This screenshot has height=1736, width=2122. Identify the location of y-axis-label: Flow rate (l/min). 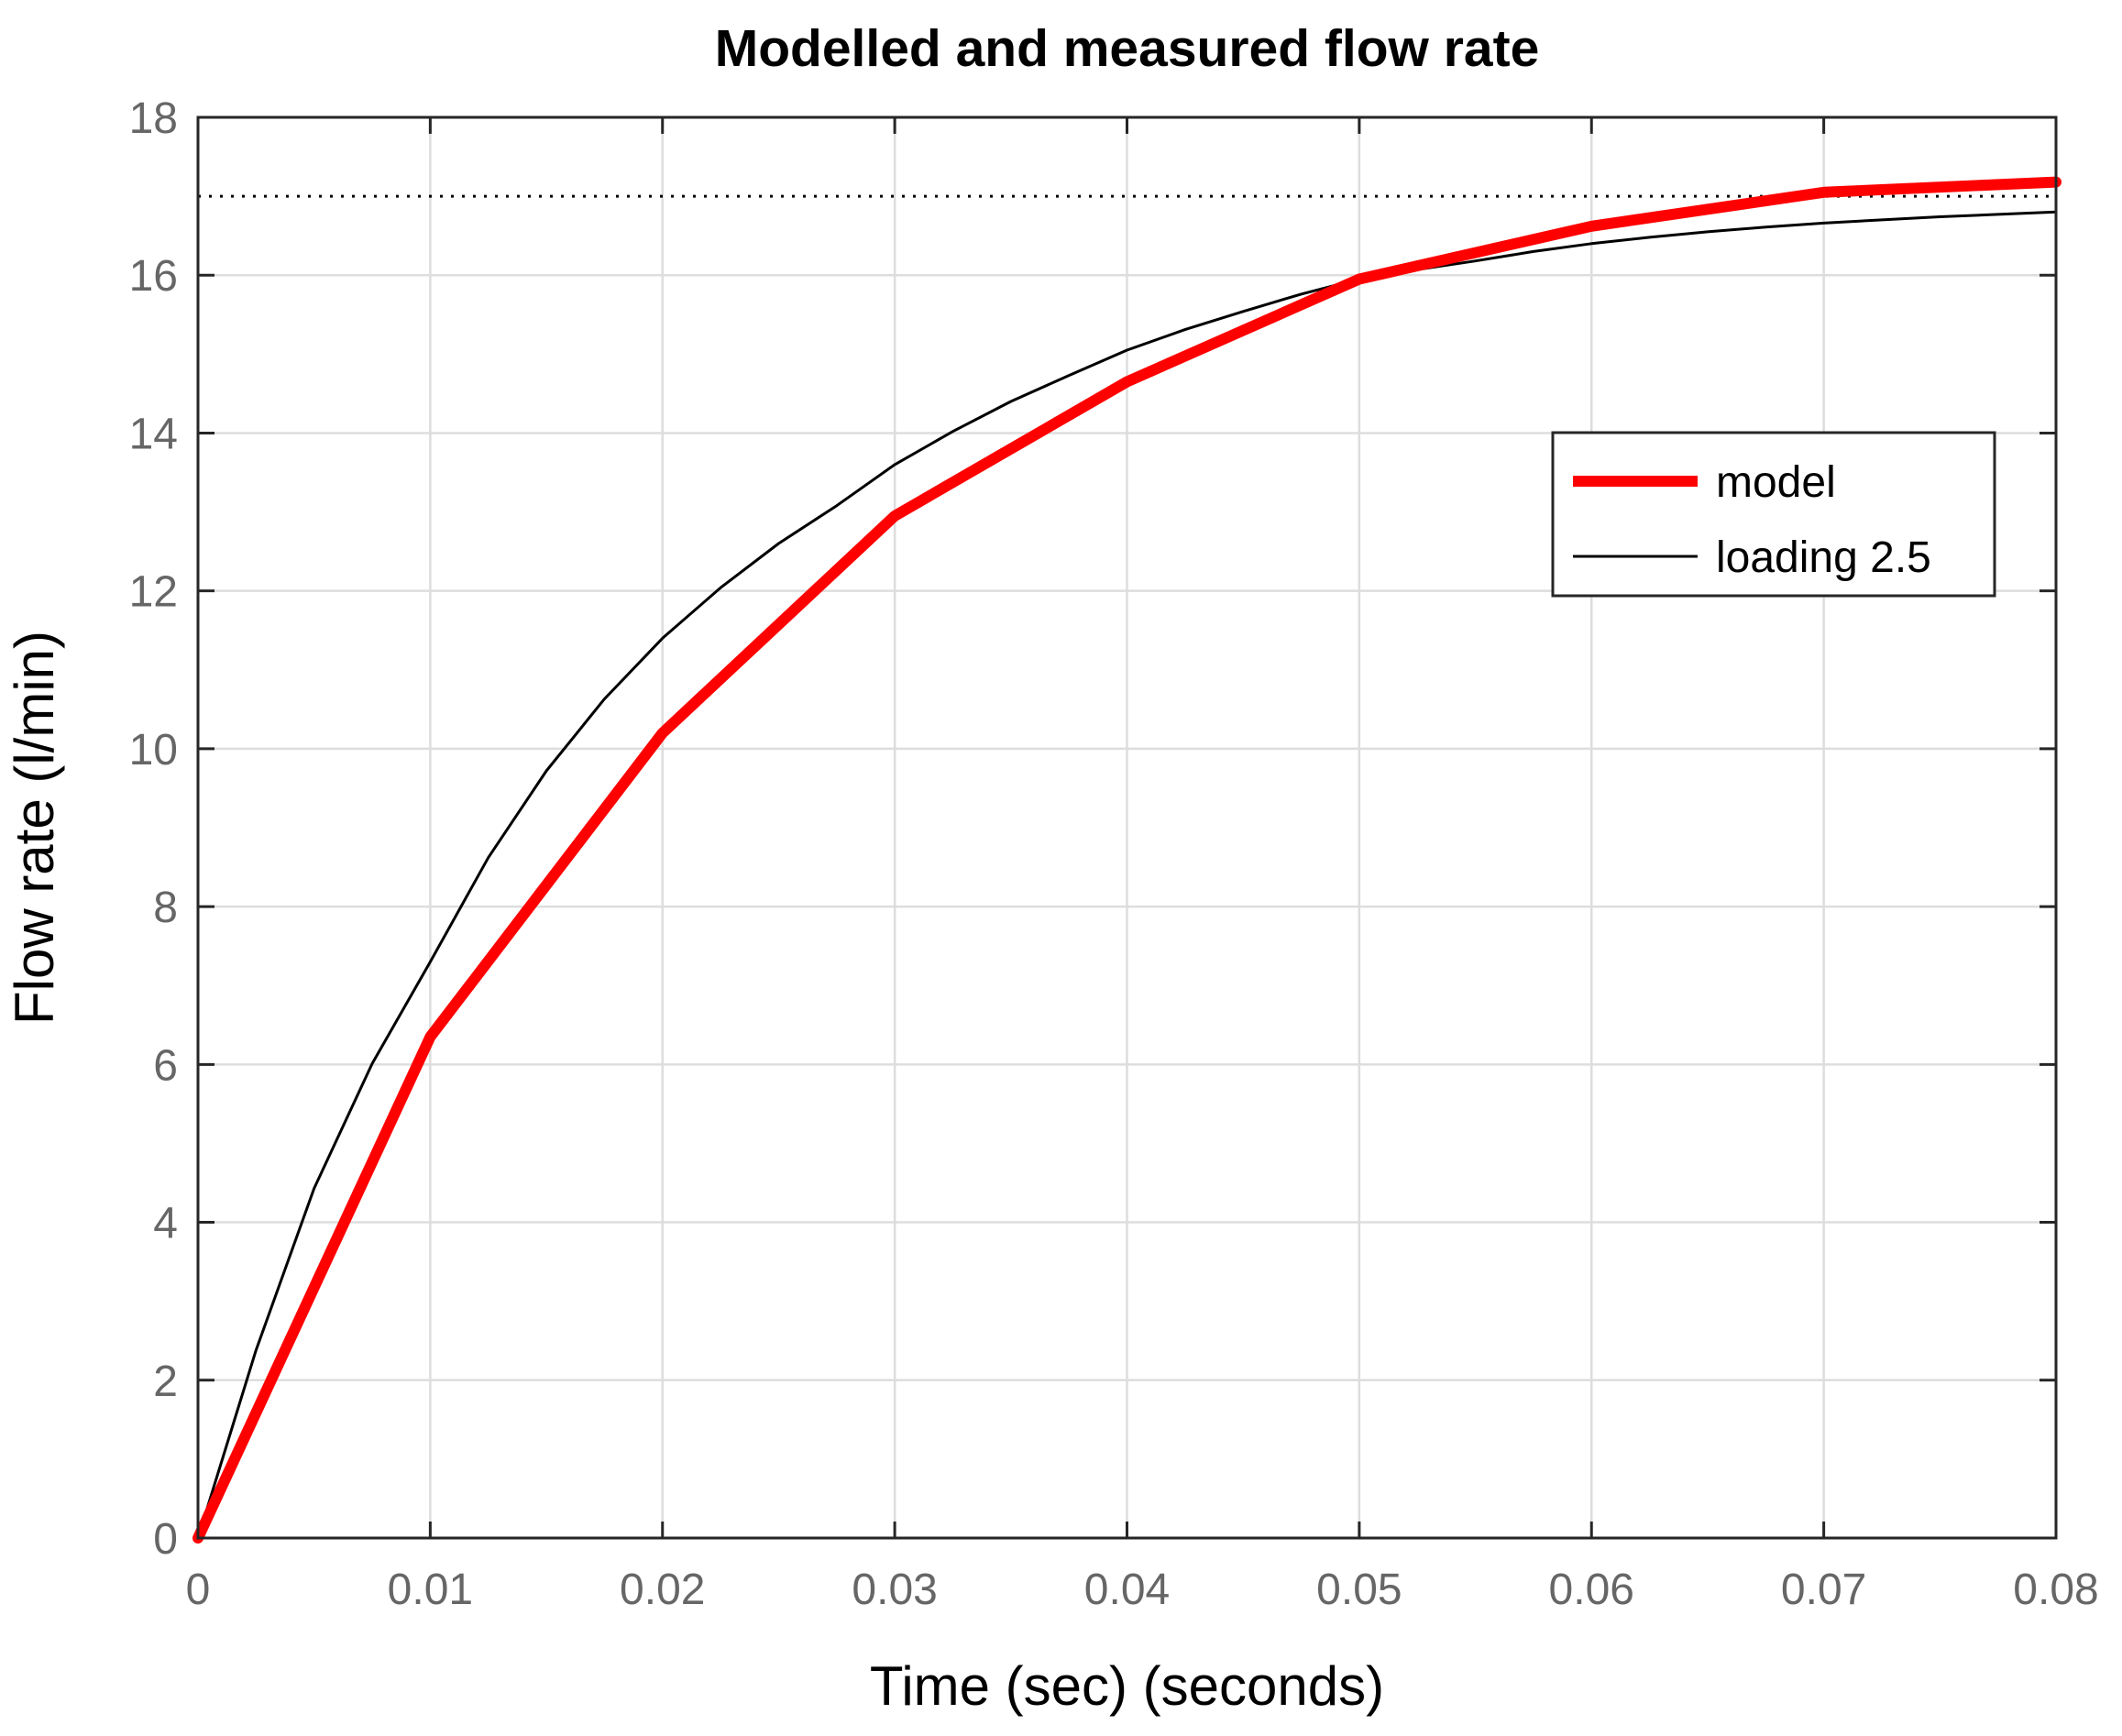
(35, 828).